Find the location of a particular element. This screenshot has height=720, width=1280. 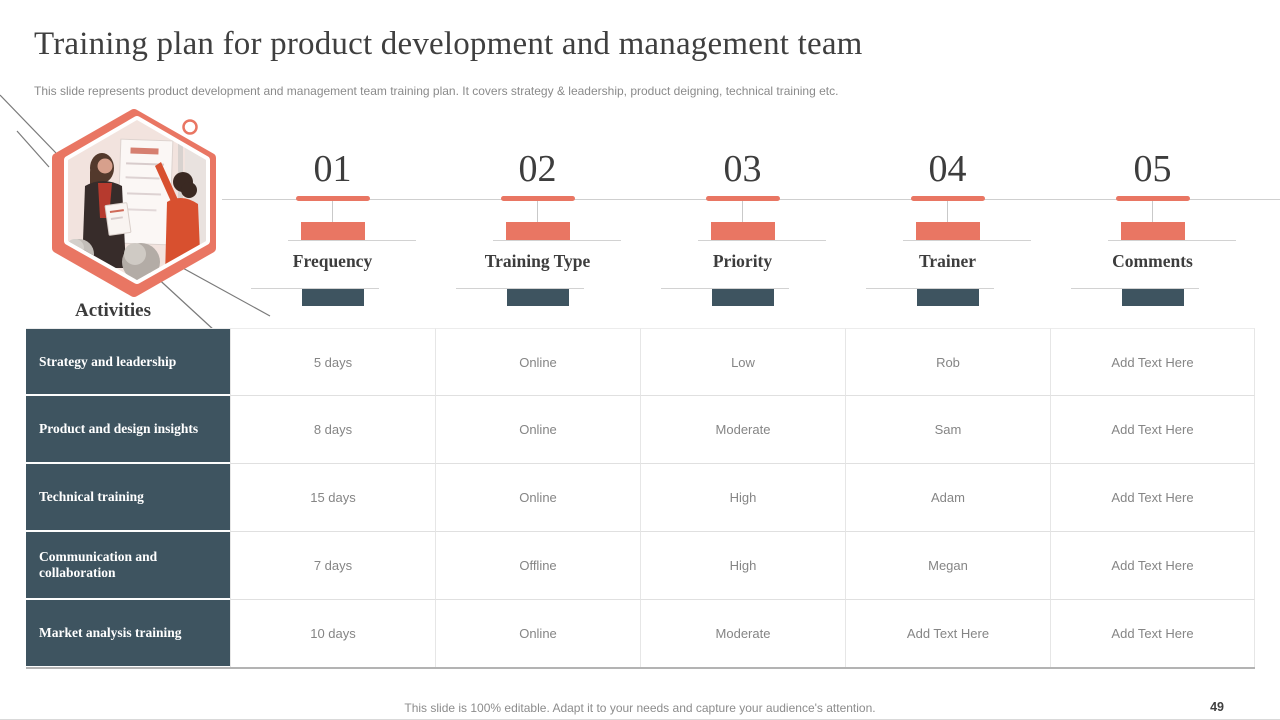

training-session-photo is located at coordinates (137, 200).